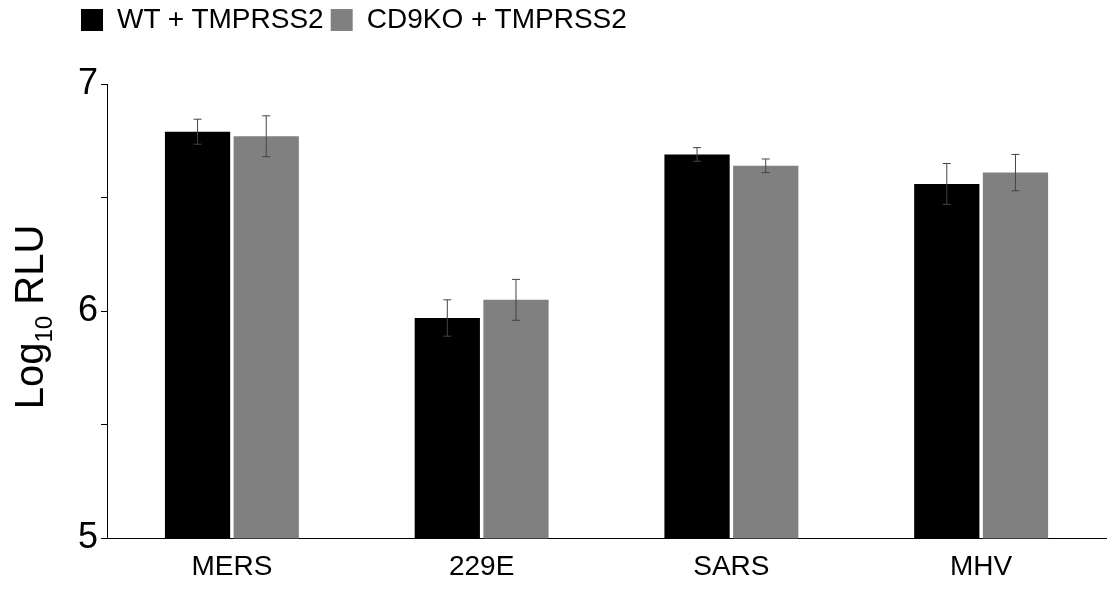 This screenshot has width=1111, height=606. I want to click on y-tick-label: 7, so click(88, 81).